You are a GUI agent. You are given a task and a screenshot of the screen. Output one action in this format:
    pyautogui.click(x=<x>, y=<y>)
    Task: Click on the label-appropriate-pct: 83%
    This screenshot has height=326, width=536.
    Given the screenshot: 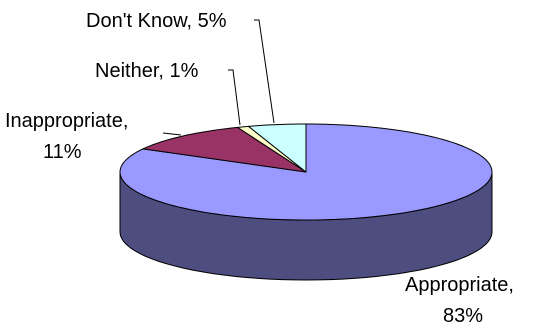 What is the action you would take?
    pyautogui.click(x=463, y=315)
    